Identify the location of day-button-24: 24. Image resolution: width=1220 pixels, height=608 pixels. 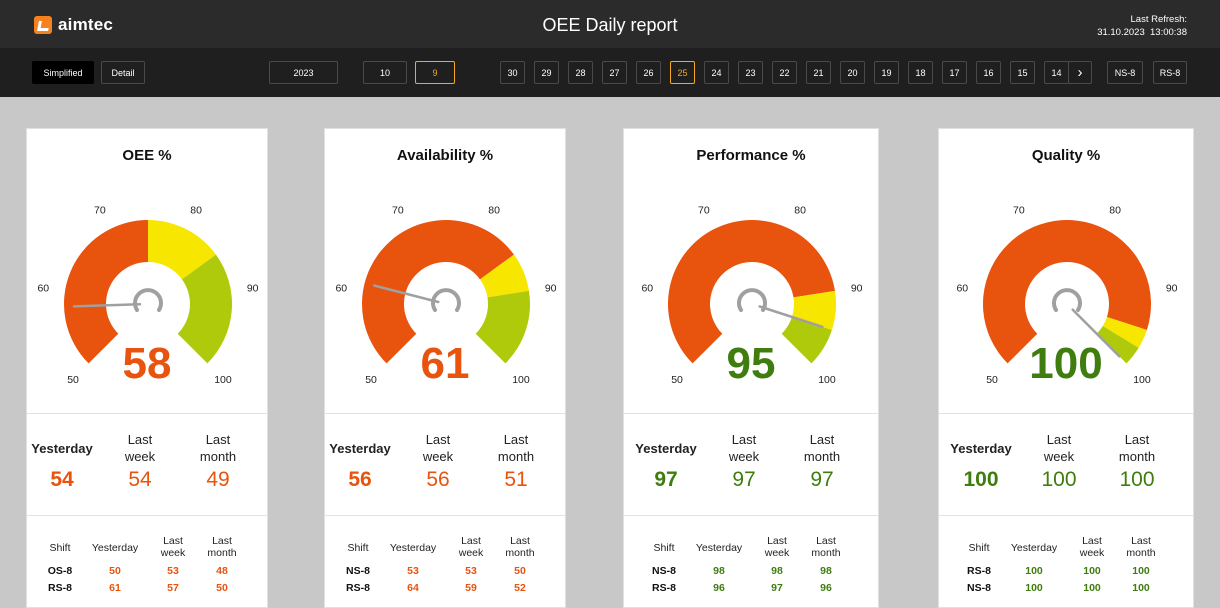
(716, 72).